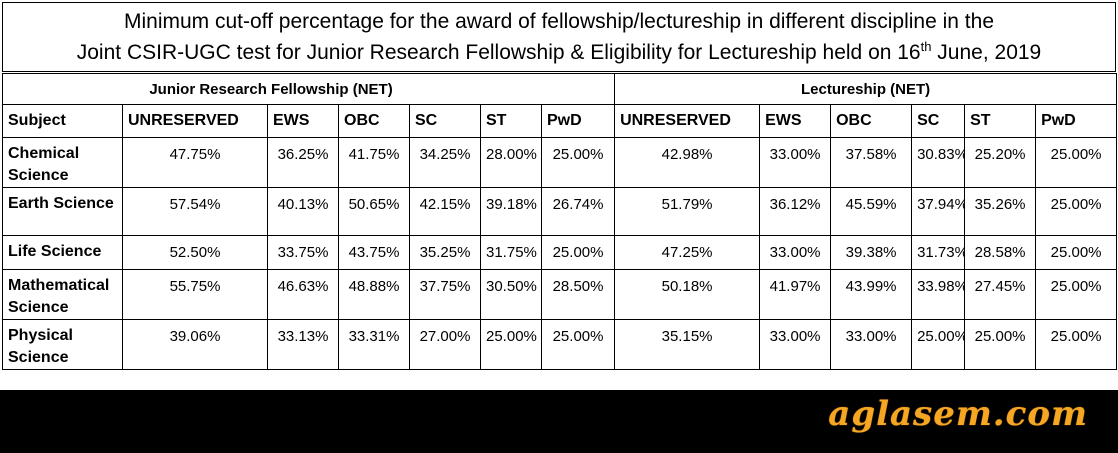 The height and width of the screenshot is (453, 1118). Describe the element at coordinates (374, 211) in the screenshot. I see `value-cell: 50.65%` at that location.